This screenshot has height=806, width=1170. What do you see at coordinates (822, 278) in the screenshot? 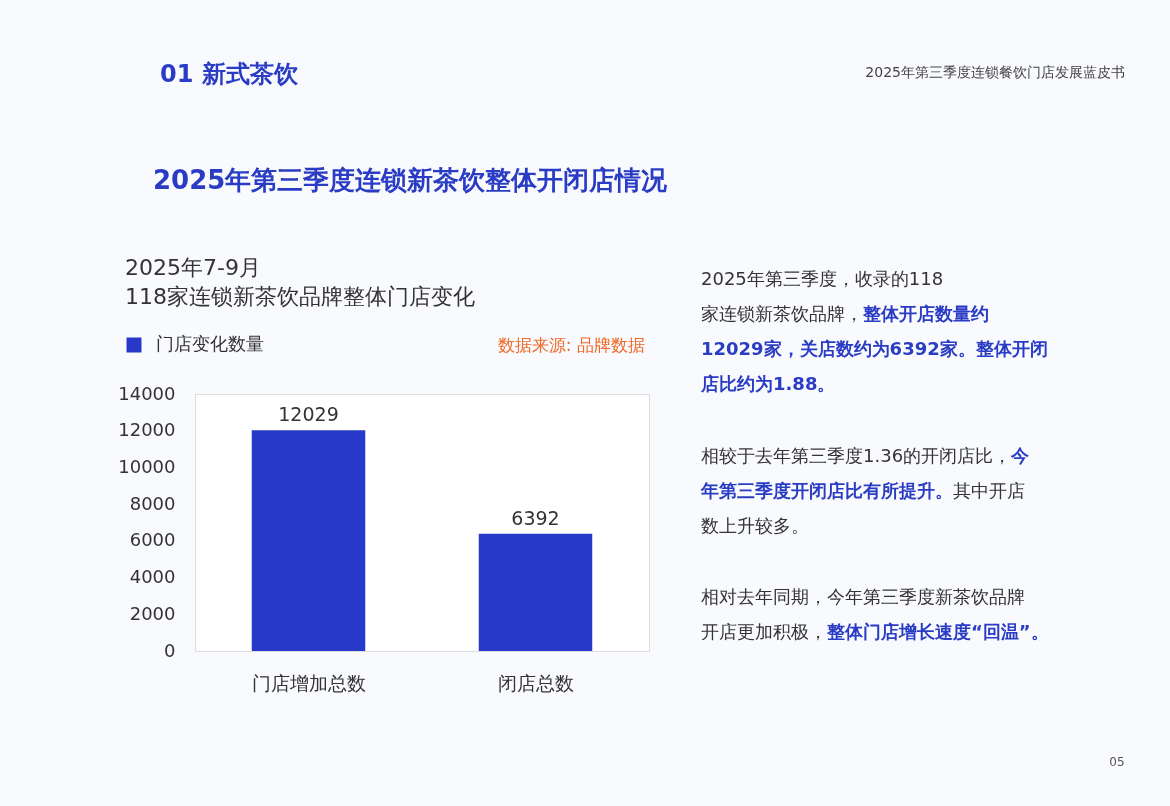
I see `text: 2025年第三季度，收录的118` at bounding box center [822, 278].